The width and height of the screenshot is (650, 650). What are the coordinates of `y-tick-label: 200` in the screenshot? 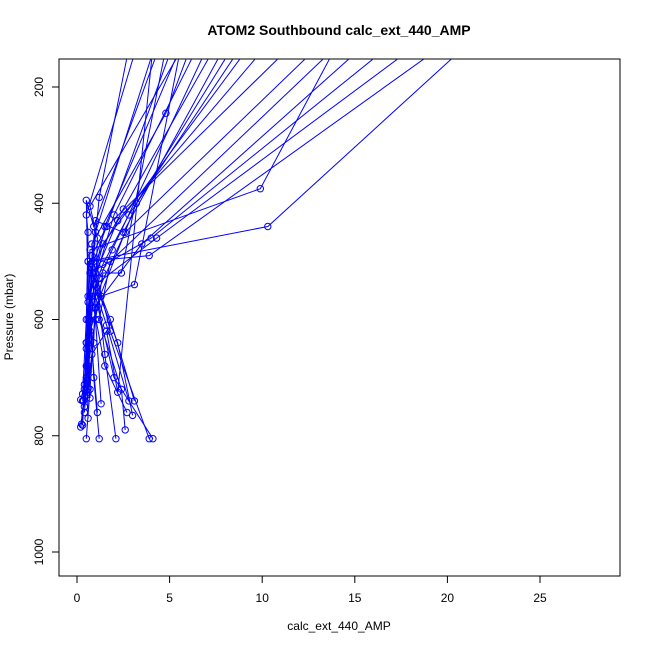 It's located at (39, 87).